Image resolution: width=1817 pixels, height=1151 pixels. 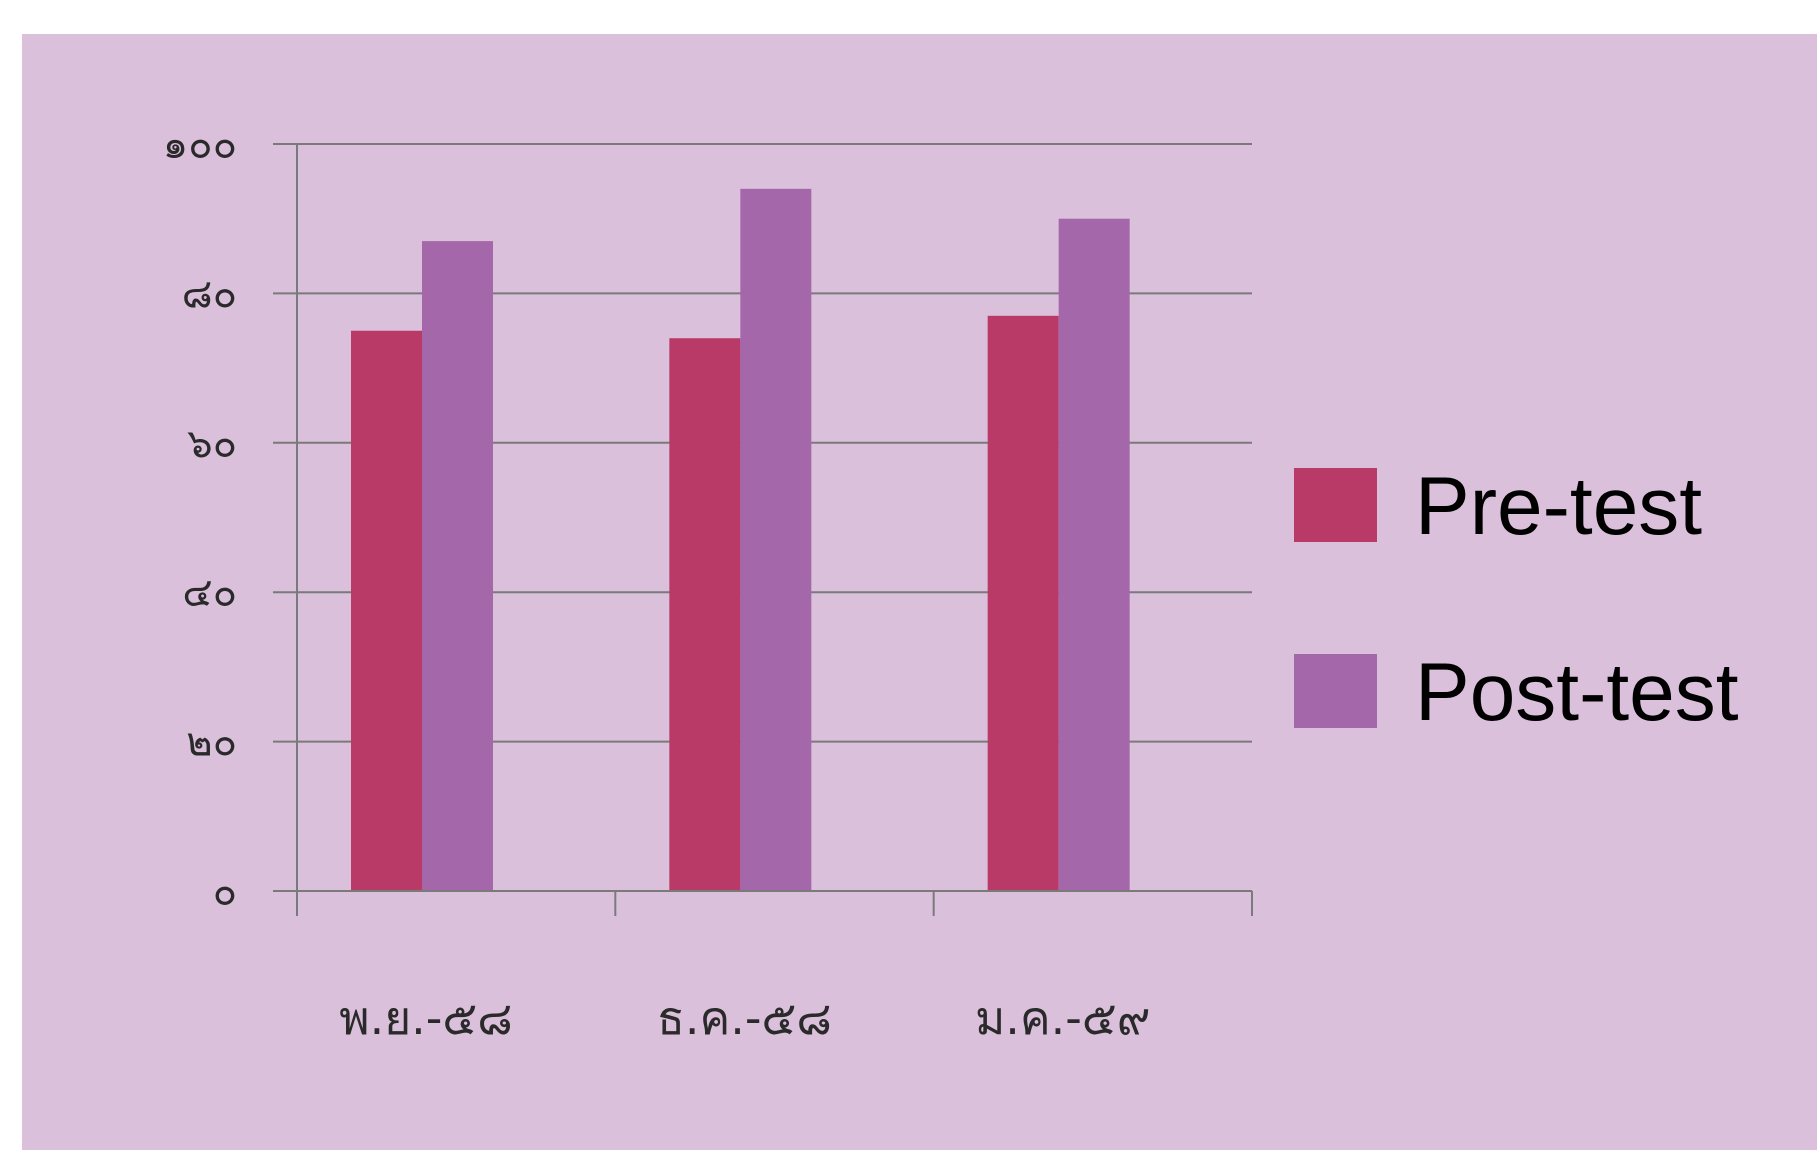 What do you see at coordinates (211, 743) in the screenshot?
I see `y-tick-label: ๒๐` at bounding box center [211, 743].